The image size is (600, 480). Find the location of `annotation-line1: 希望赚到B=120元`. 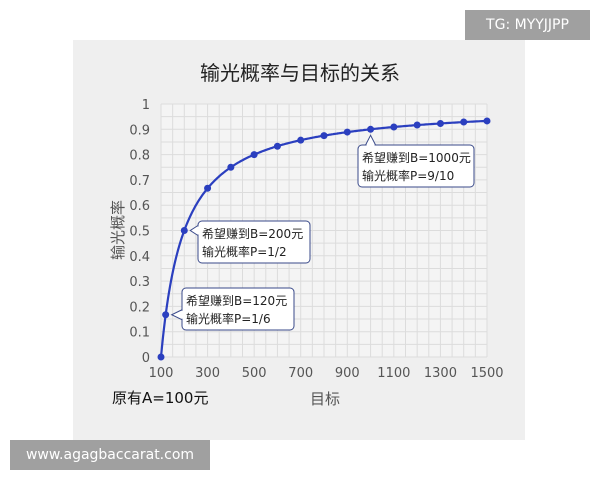

annotation-line1: 希望赚到B=120元 is located at coordinates (236, 300).